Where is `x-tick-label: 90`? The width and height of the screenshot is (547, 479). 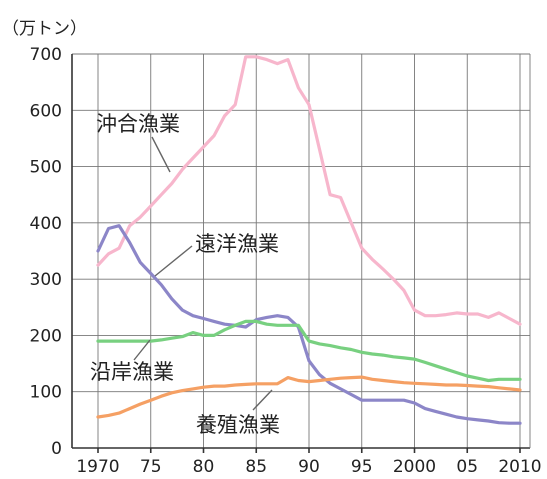 x-tick-label: 90 is located at coordinates (309, 467).